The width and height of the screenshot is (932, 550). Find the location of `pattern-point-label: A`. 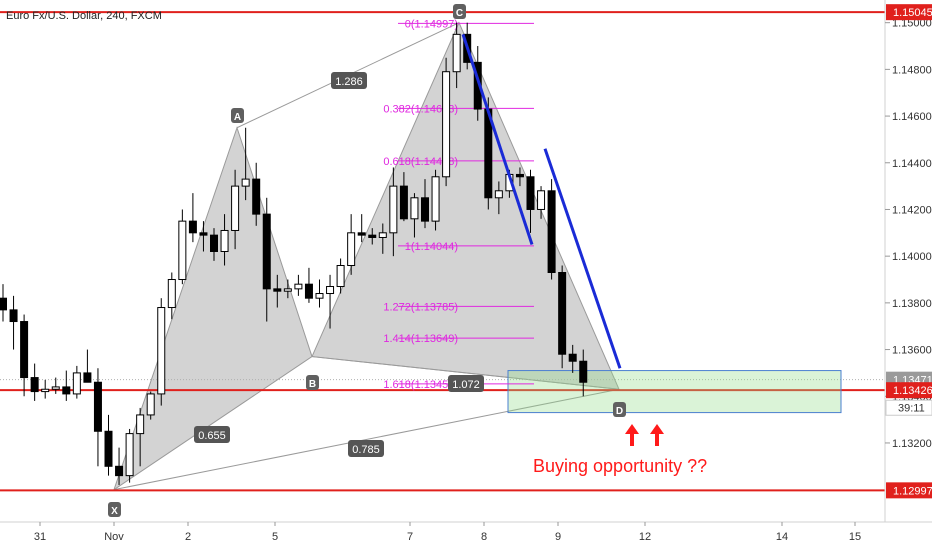

pattern-point-label: A is located at coordinates (237, 117).